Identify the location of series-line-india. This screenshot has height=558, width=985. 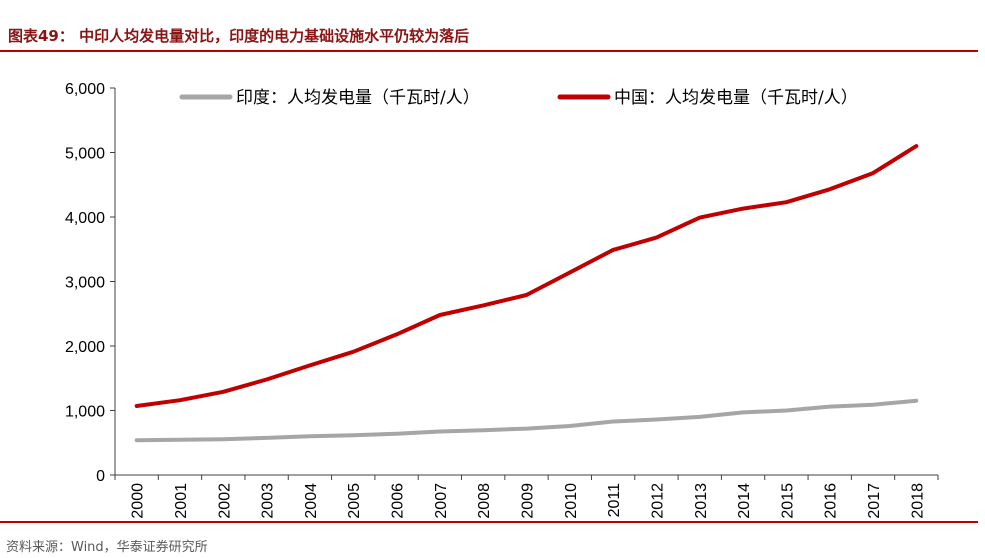
(526, 420).